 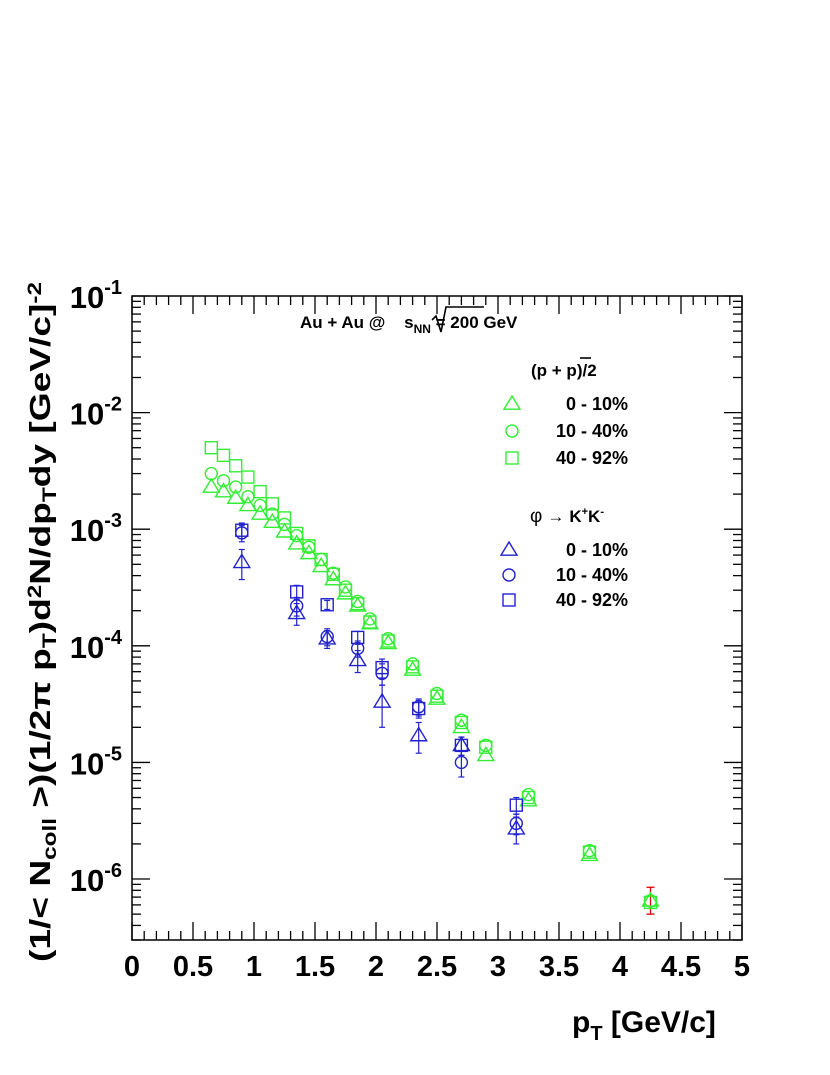 I want to click on legend-proton-triangle-marker, so click(x=512, y=402).